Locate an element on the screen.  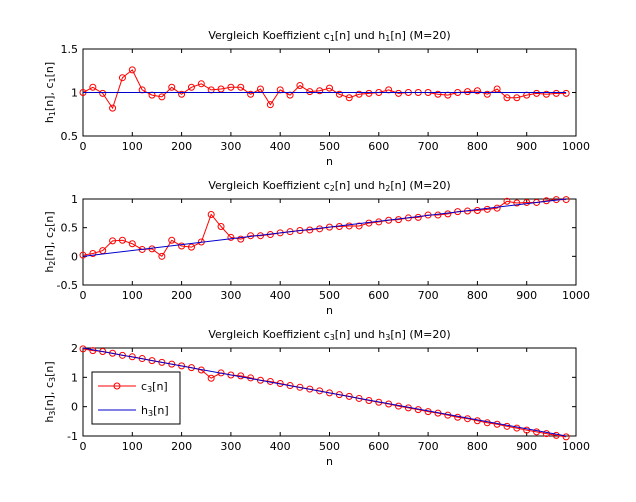
legend: c3[n] h3[n] is located at coordinates (136, 398).